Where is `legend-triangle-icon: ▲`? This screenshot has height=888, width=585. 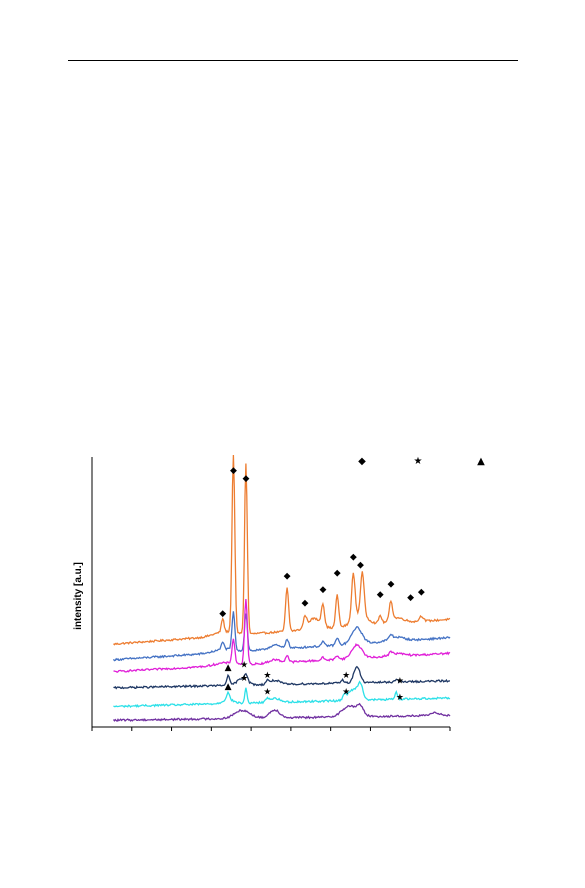 legend-triangle-icon: ▲ is located at coordinates (481, 461).